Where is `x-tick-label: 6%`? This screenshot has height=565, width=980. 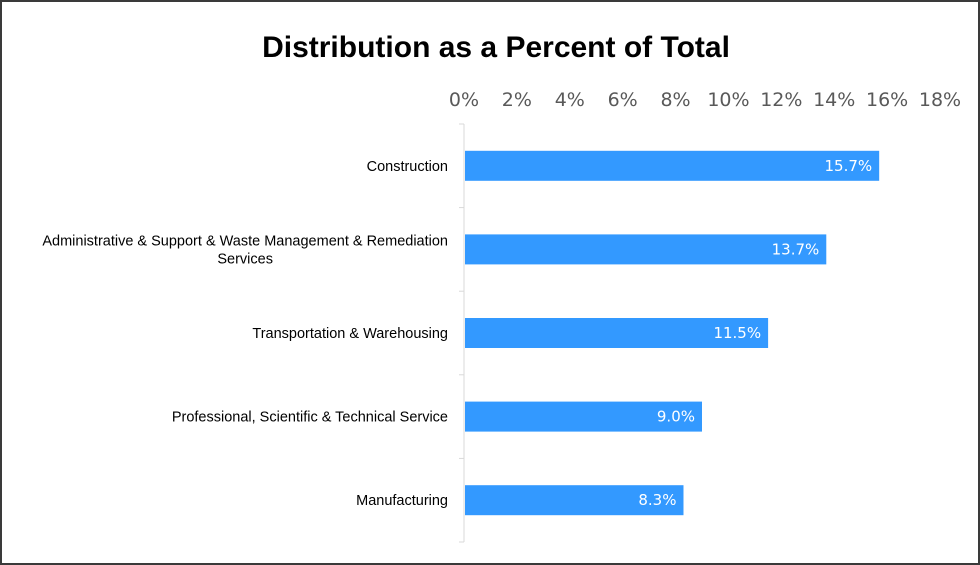
x-tick-label: 6% is located at coordinates (623, 100).